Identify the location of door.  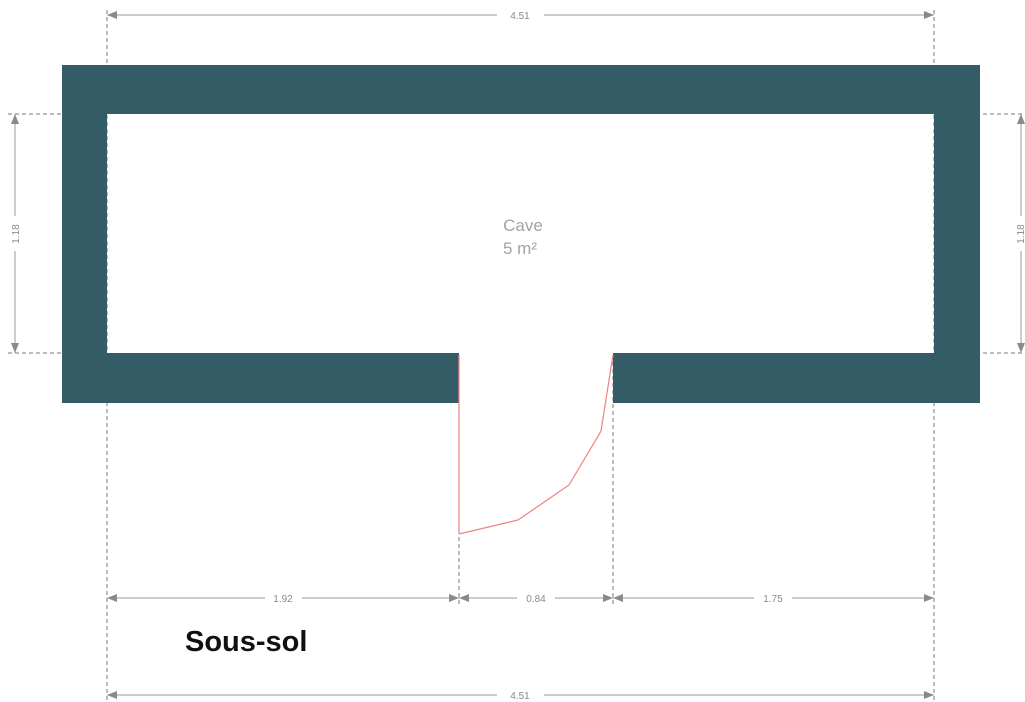
(536, 444).